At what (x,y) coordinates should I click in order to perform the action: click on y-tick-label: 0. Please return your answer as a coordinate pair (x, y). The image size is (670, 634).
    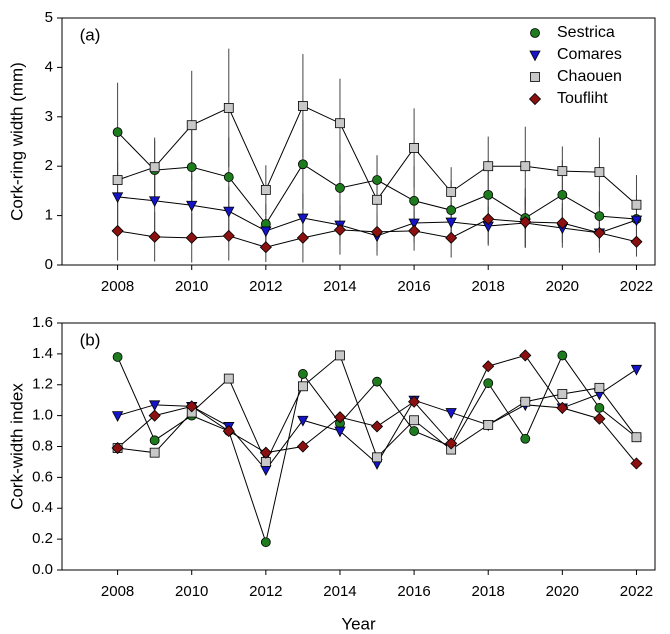
    Looking at the image, I should click on (49, 264).